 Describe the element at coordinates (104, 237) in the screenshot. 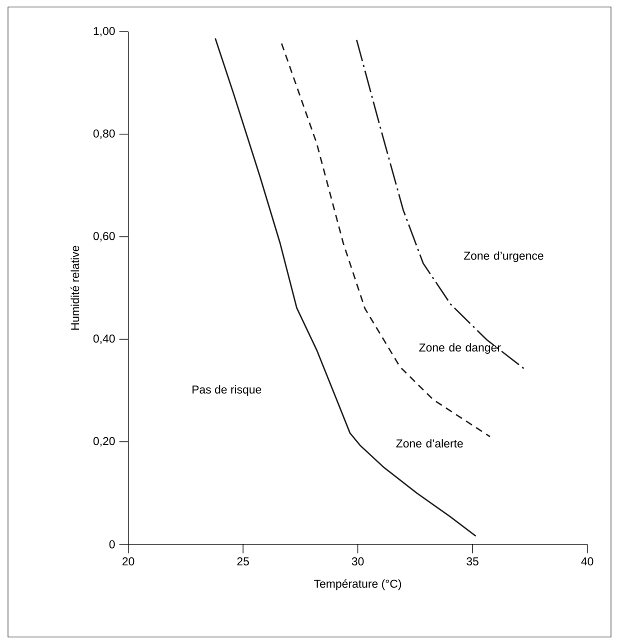

I see `y-tick-label: 0,60` at that location.